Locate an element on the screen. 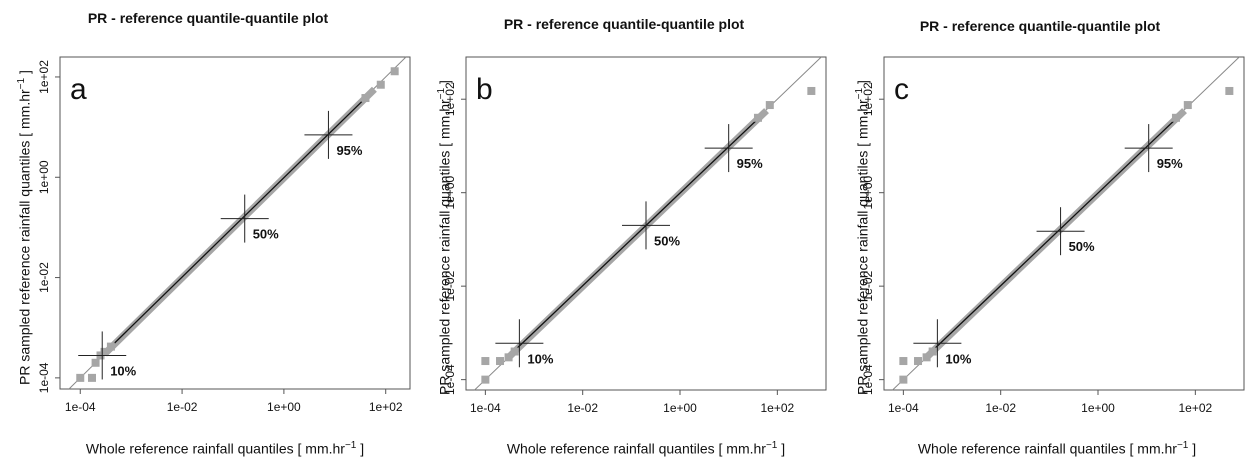  panel-letter: a is located at coordinates (78, 89).